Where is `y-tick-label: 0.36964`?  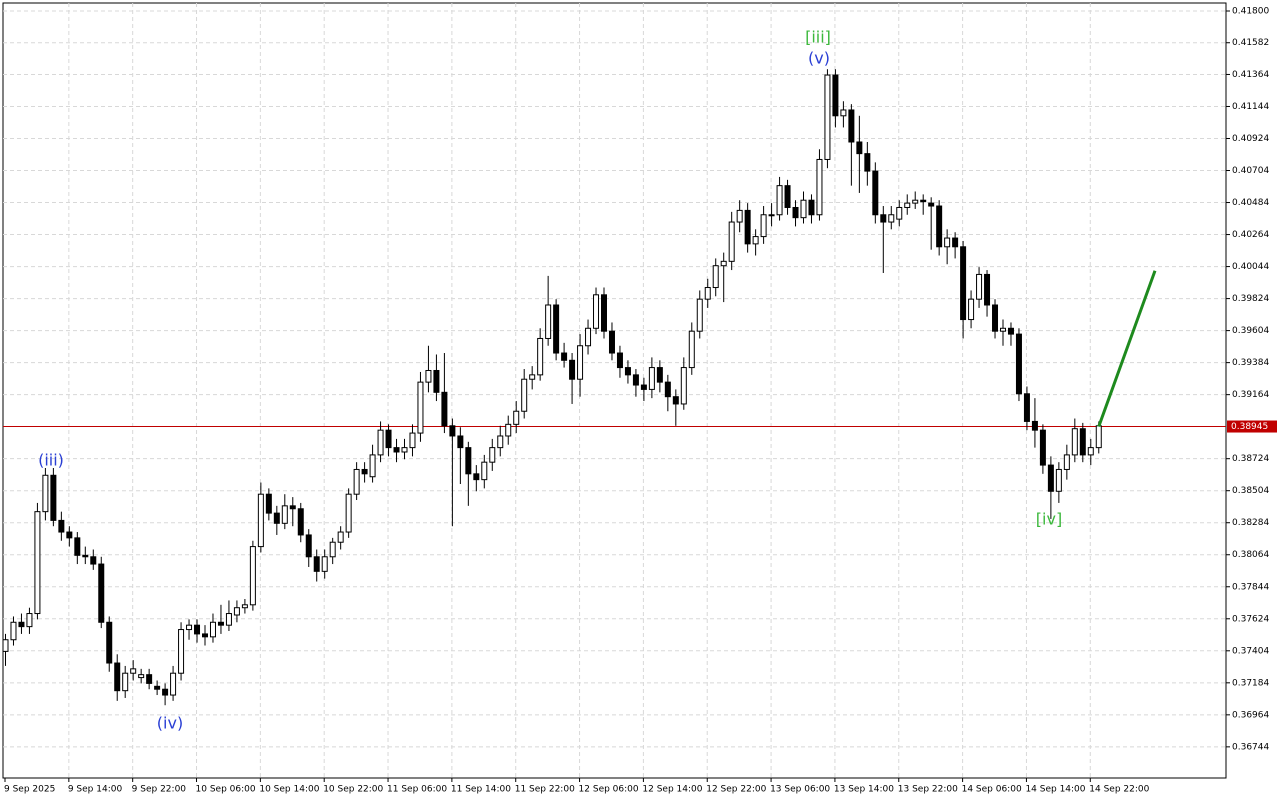
y-tick-label: 0.36964 is located at coordinates (1250, 715).